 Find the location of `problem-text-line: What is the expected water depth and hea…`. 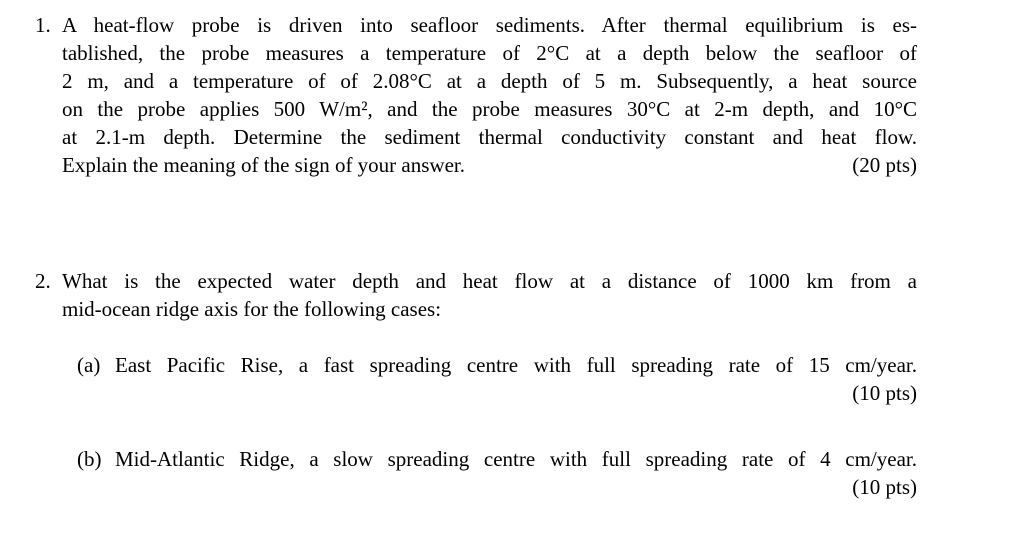

problem-text-line: What is the expected water depth and hea… is located at coordinates (489, 281).